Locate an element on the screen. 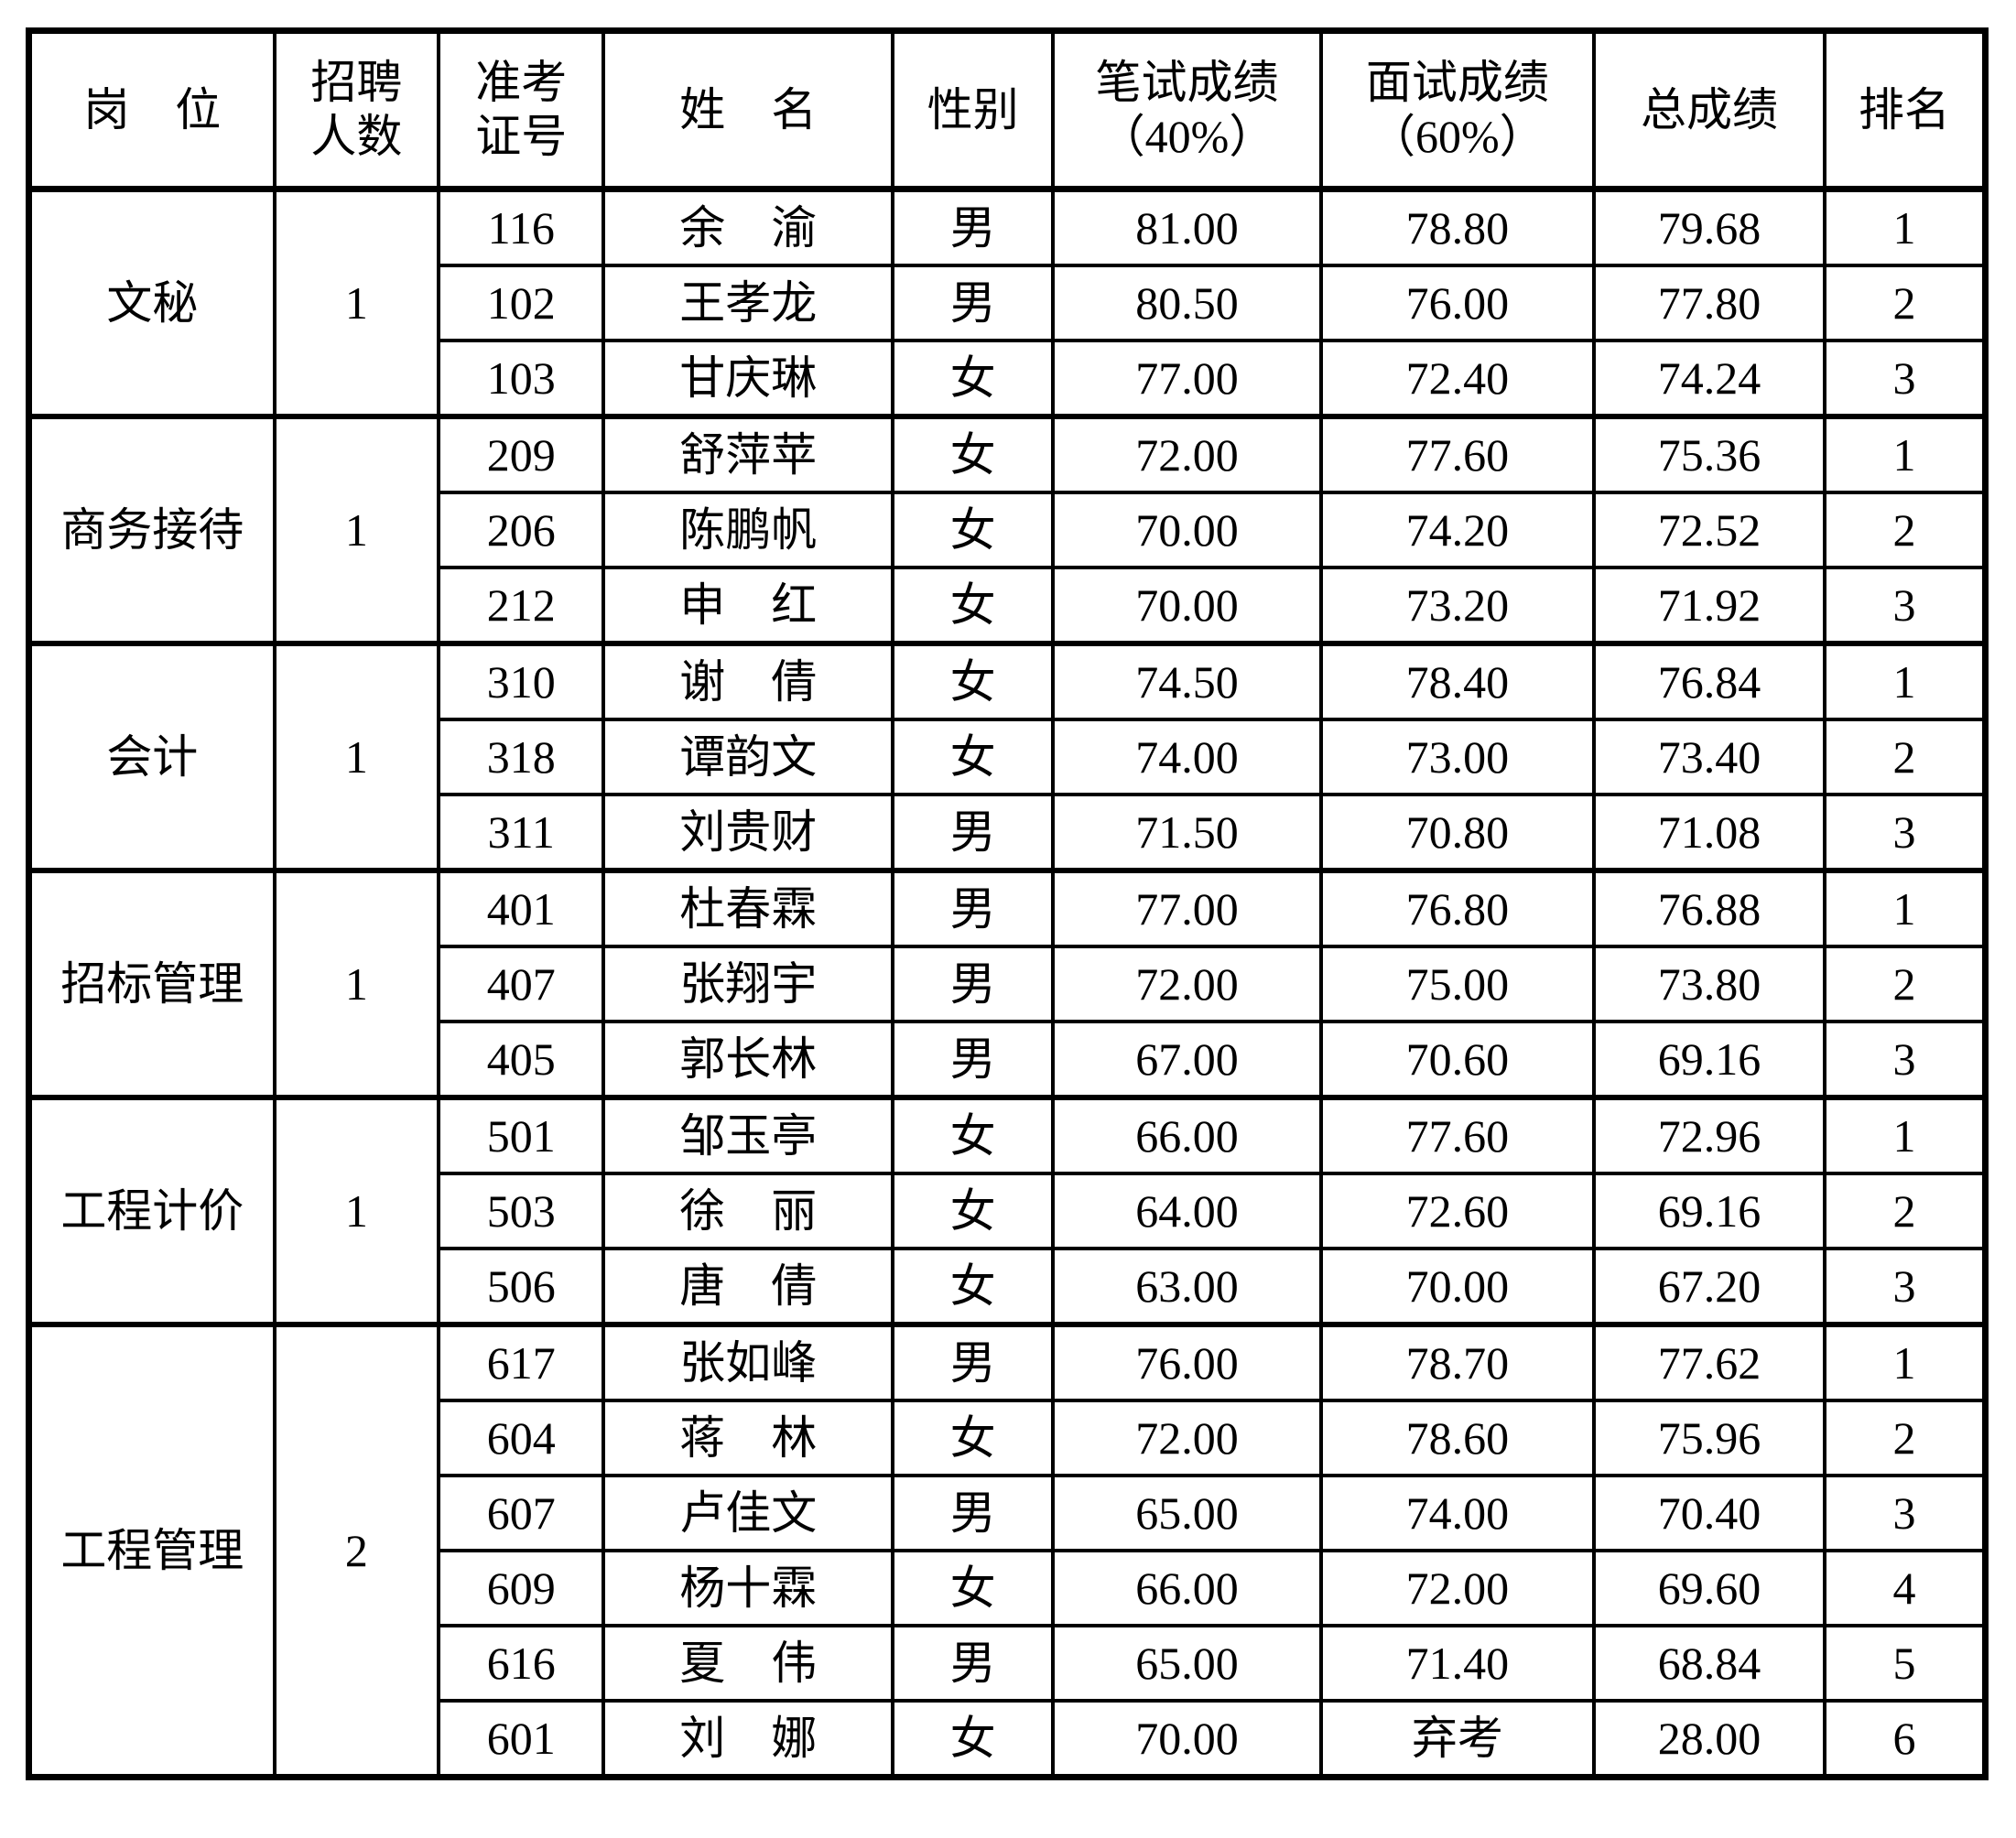  cell-exam-id: 607 is located at coordinates (521, 1513).